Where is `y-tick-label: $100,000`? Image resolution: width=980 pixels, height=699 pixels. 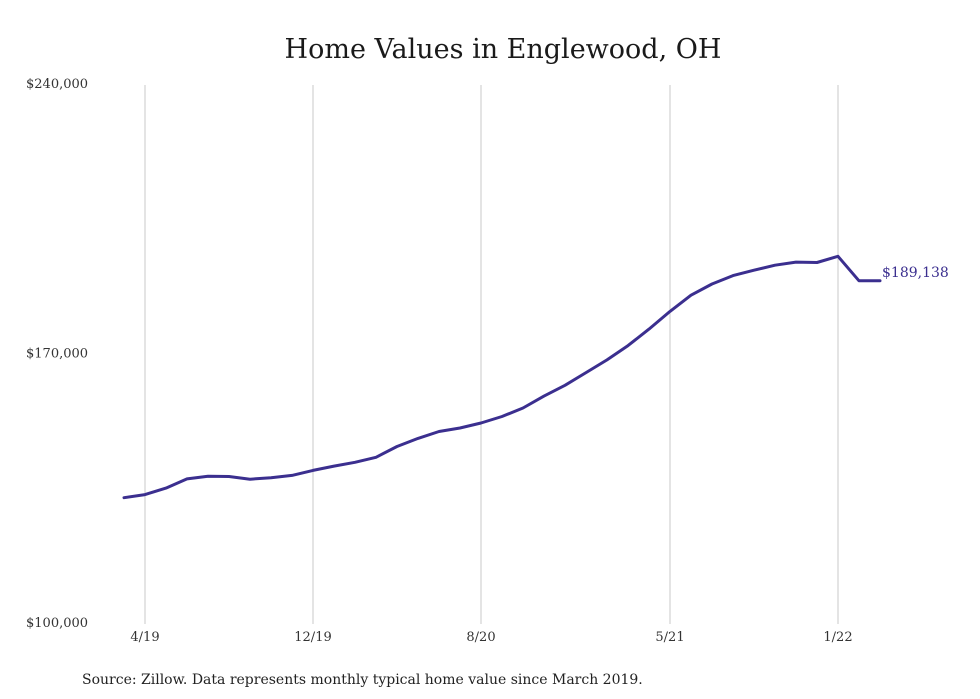 y-tick-label: $100,000 is located at coordinates (57, 623).